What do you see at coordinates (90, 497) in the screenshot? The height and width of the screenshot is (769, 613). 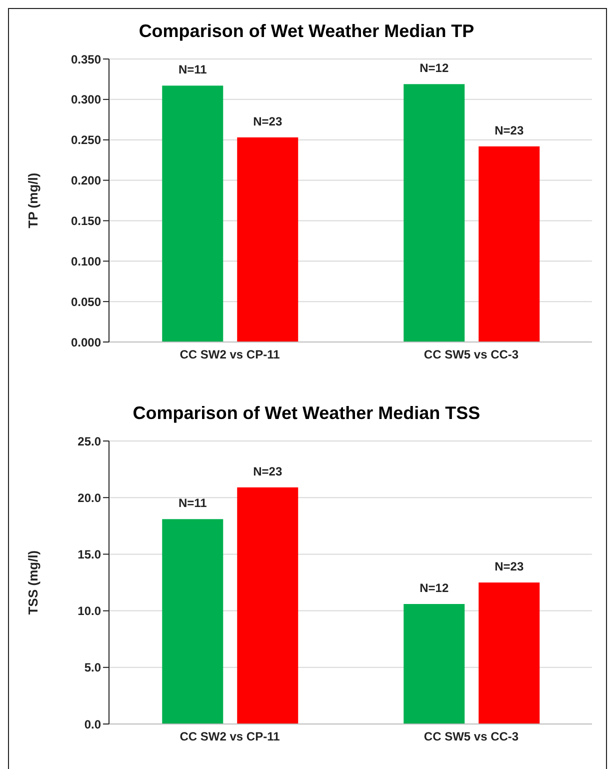 I see `y-tick-label: 20.0` at bounding box center [90, 497].